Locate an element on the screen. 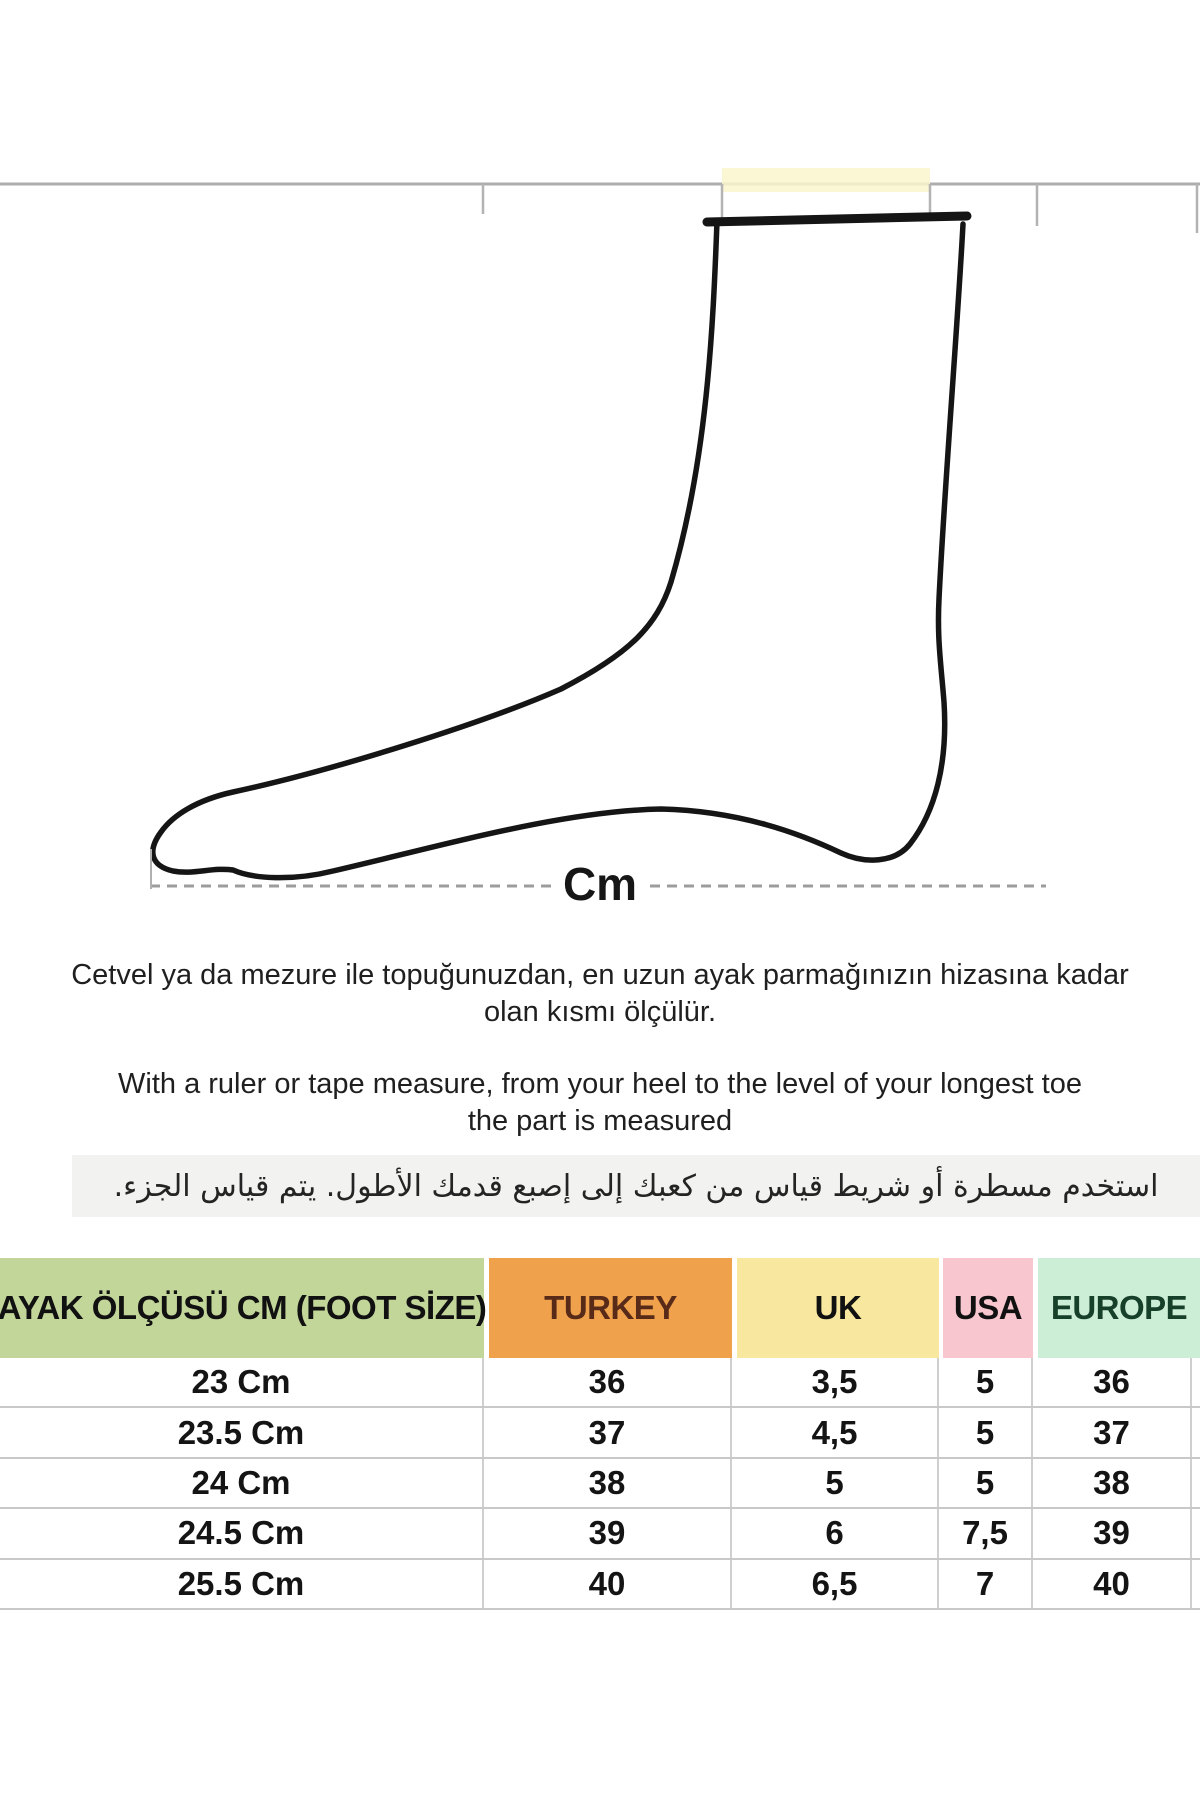 The image size is (1200, 1800). table-row: 24 Cm 38 5 5 38 is located at coordinates (600, 1484).